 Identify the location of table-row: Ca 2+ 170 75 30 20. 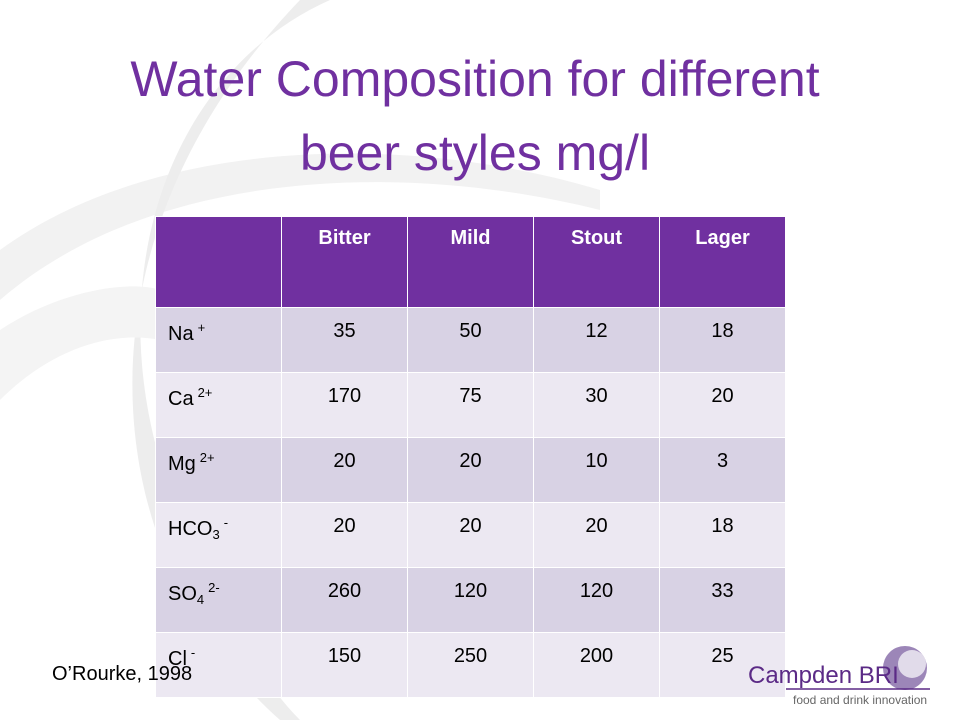
(470, 405).